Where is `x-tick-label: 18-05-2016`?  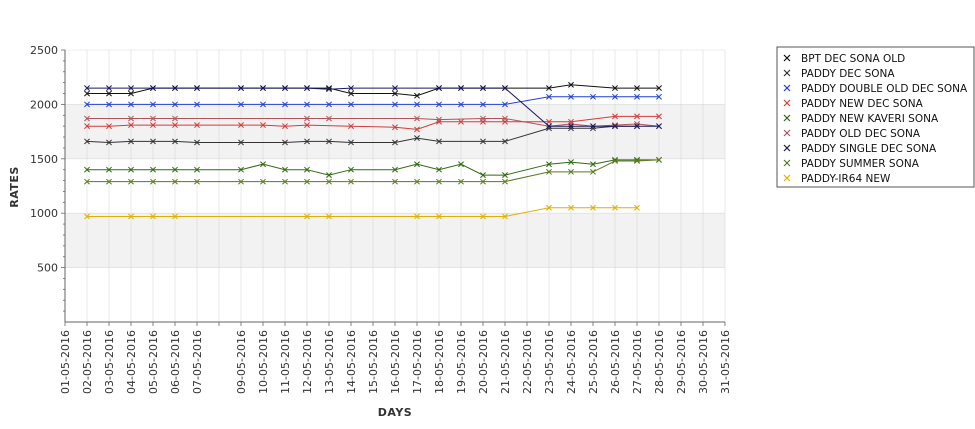
x-tick-label: 18-05-2016 is located at coordinates (439, 362).